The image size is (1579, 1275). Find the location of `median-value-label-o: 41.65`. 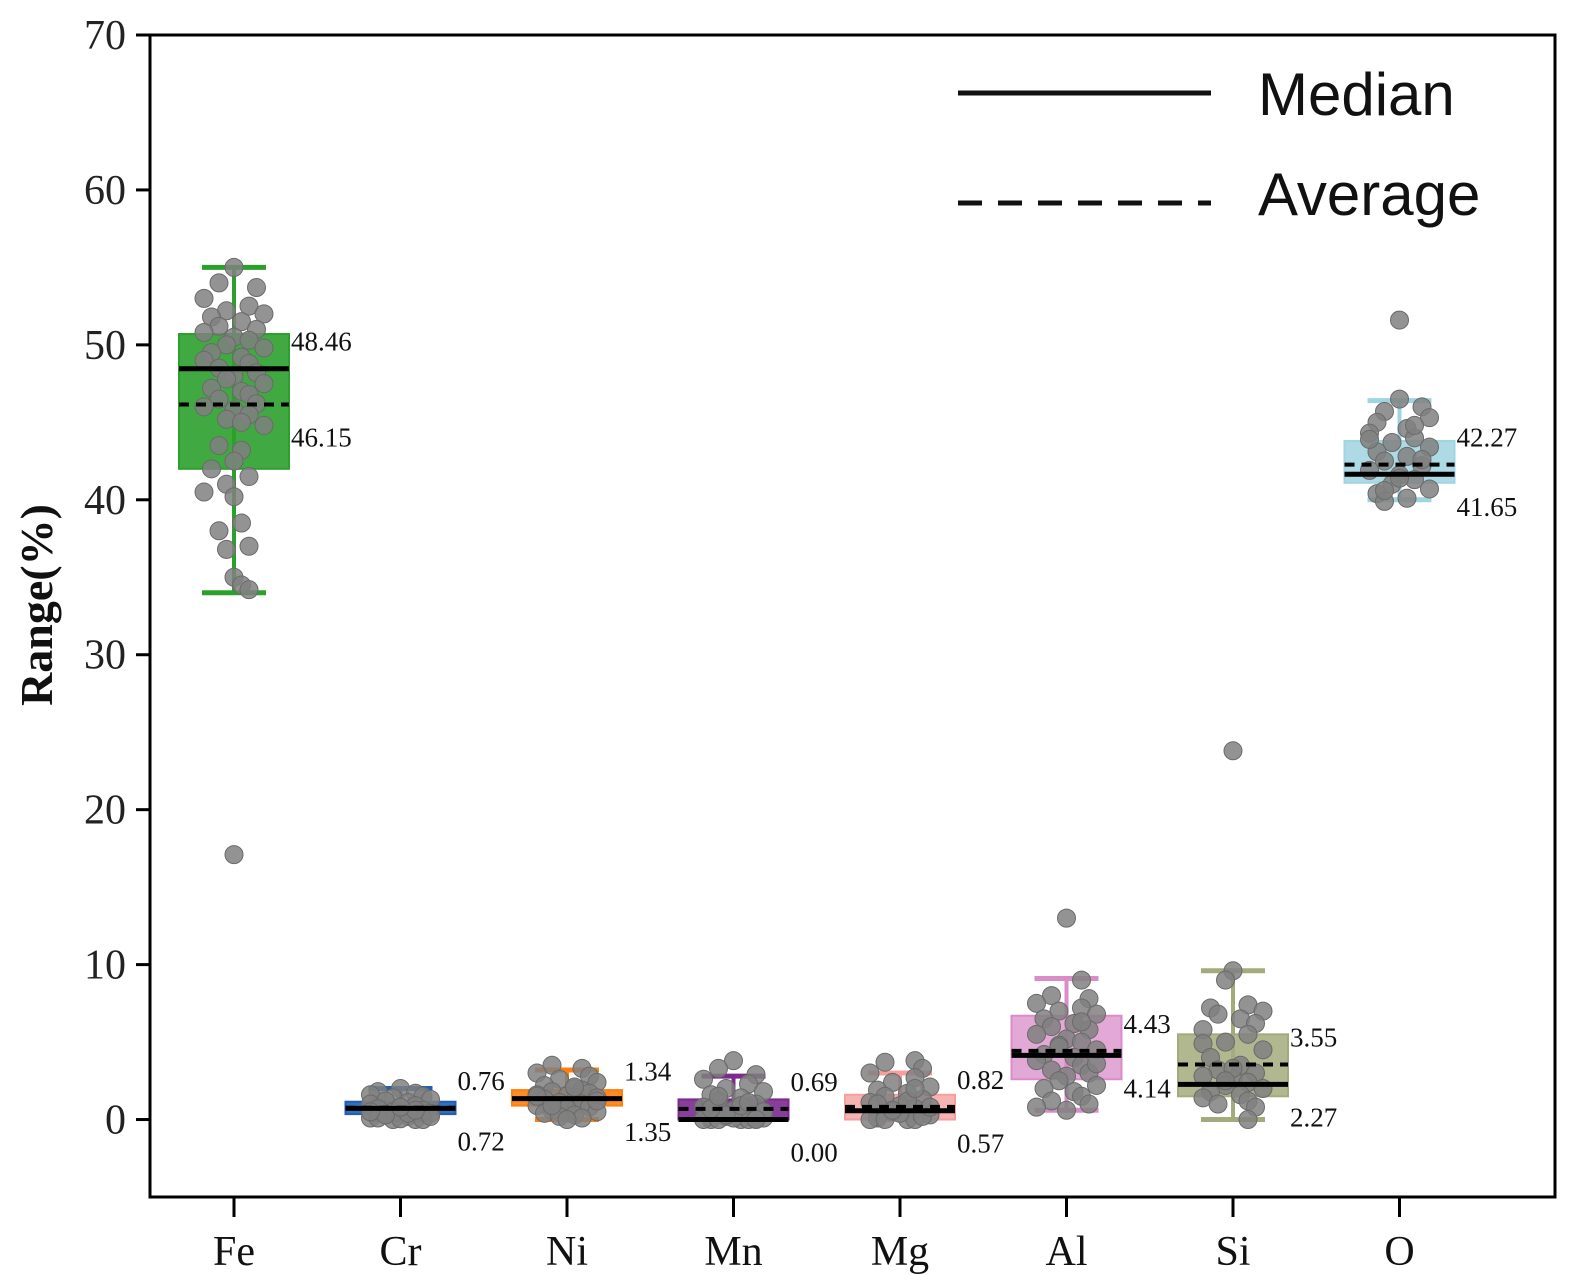

median-value-label-o: 41.65 is located at coordinates (1487, 507).